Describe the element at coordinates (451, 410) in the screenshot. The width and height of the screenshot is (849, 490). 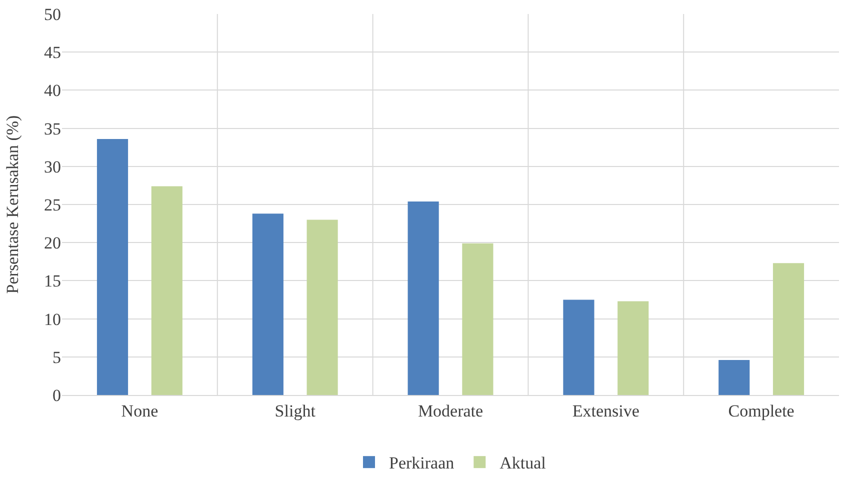
I see `x-tick-label: Moderate` at that location.